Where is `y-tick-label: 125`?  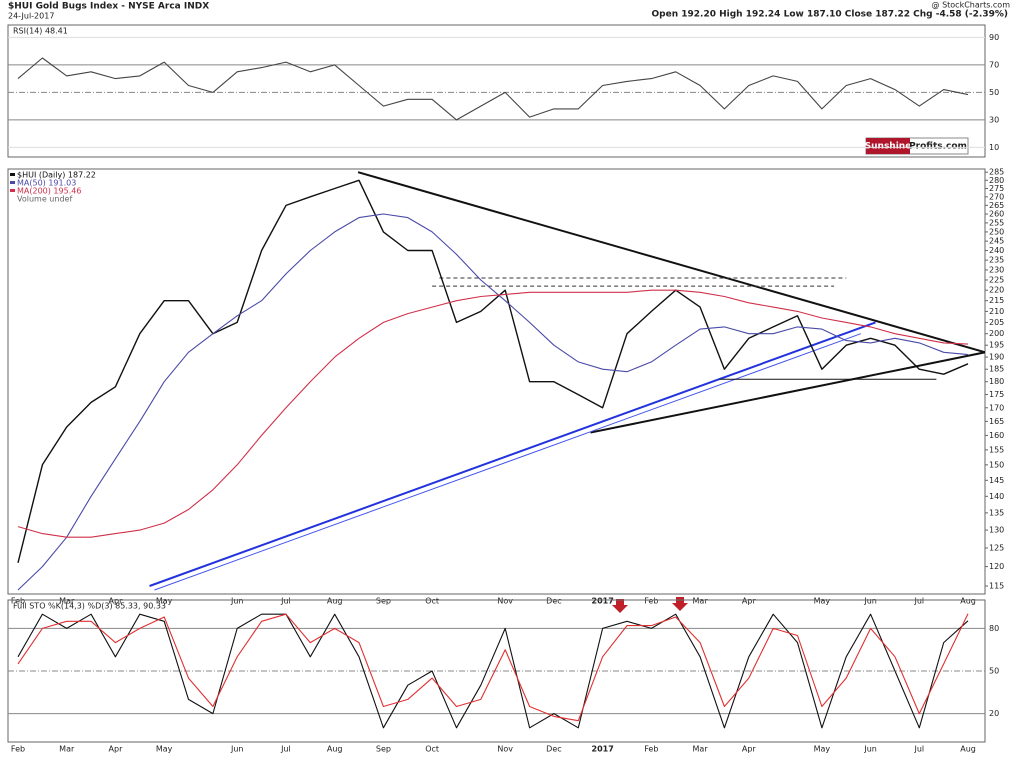
y-tick-label: 125 is located at coordinates (996, 547).